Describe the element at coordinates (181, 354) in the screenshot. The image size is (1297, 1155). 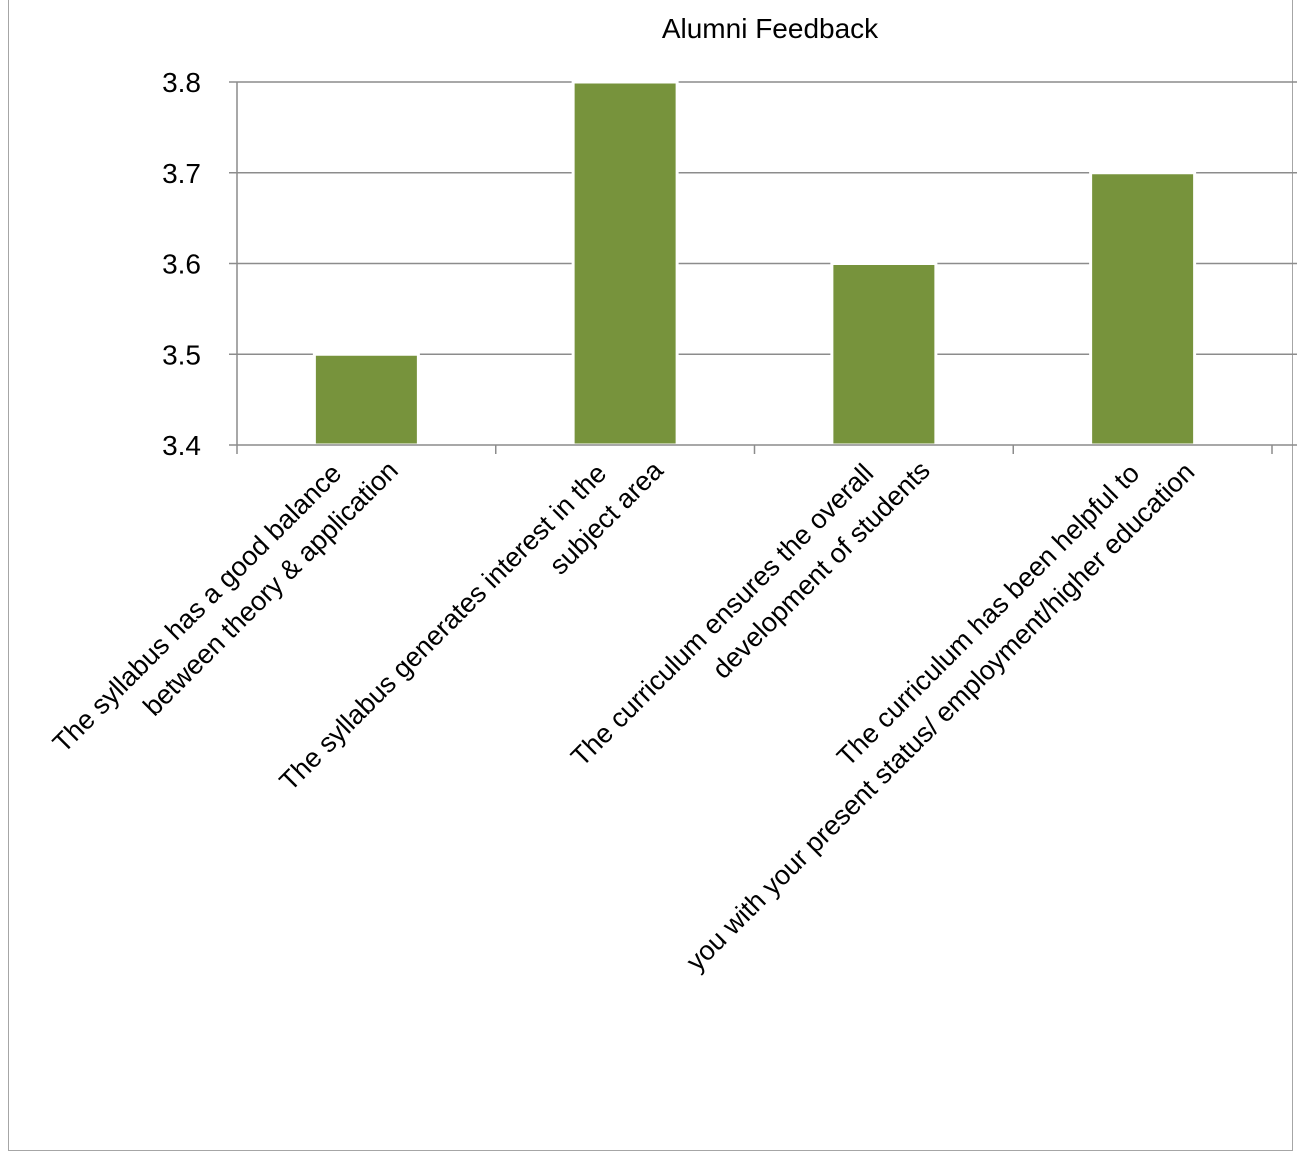
I see `y-tick-label: 3.5` at that location.